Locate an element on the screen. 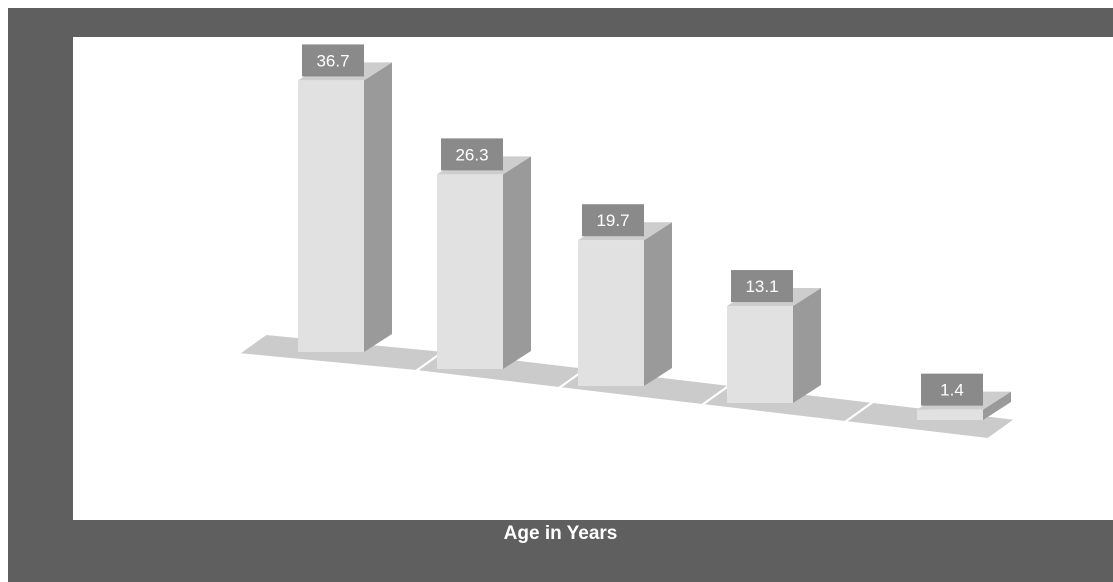  data-label: 36.7 is located at coordinates (333, 60).